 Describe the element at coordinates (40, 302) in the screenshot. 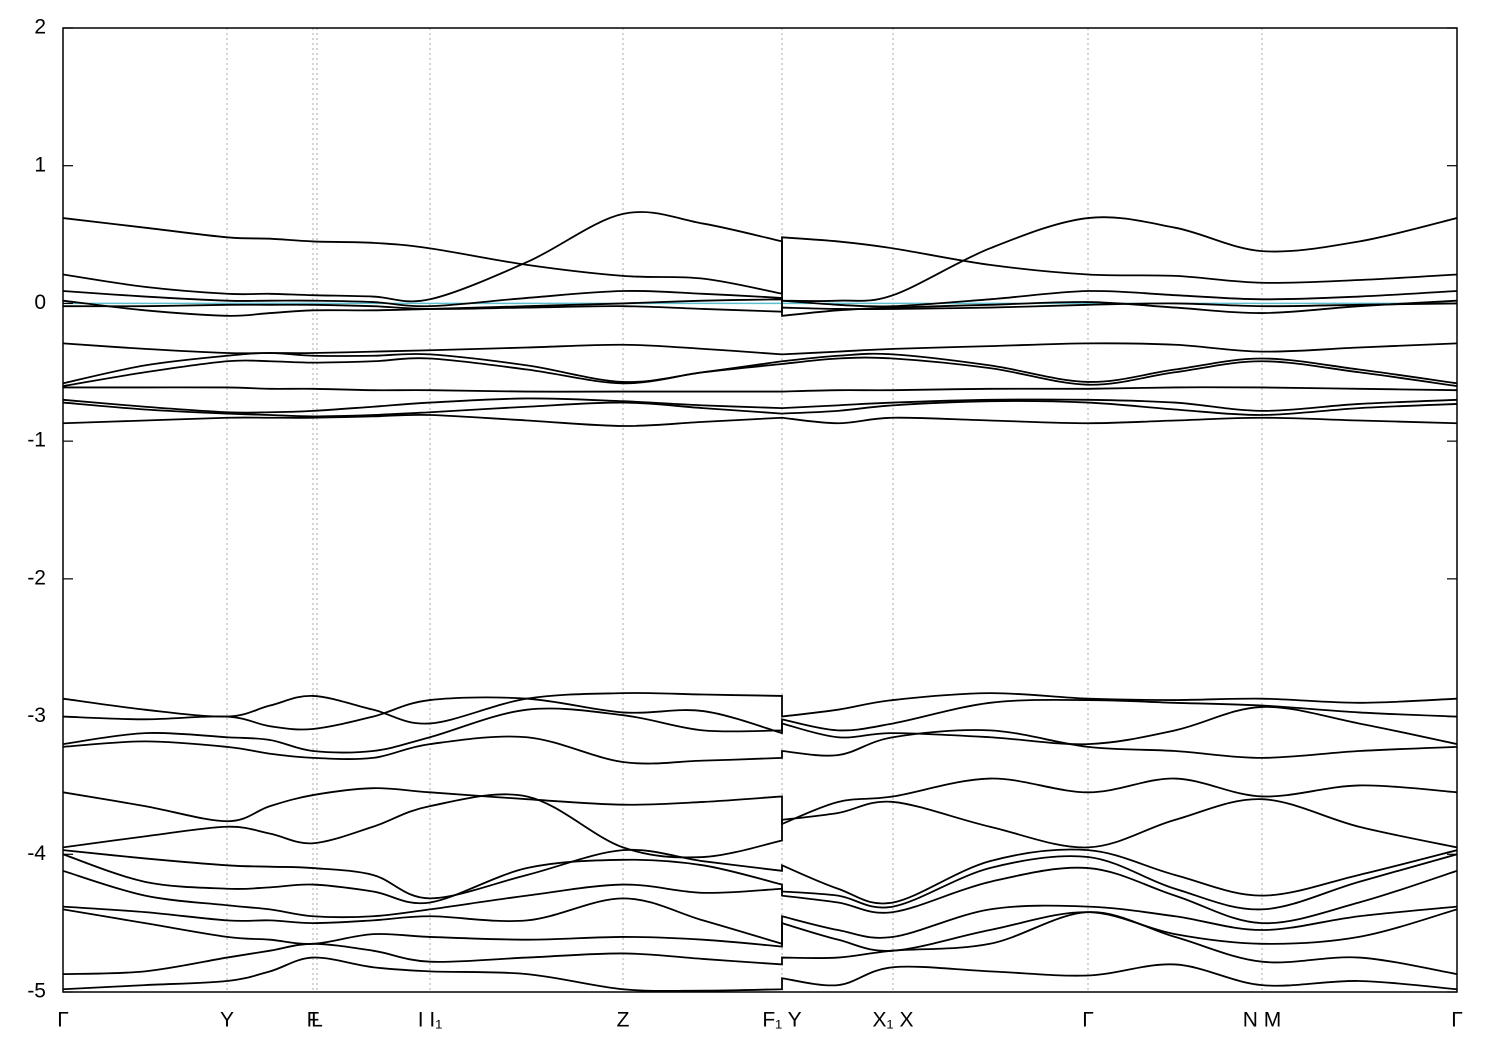

I see `y-tick-label: 0` at that location.